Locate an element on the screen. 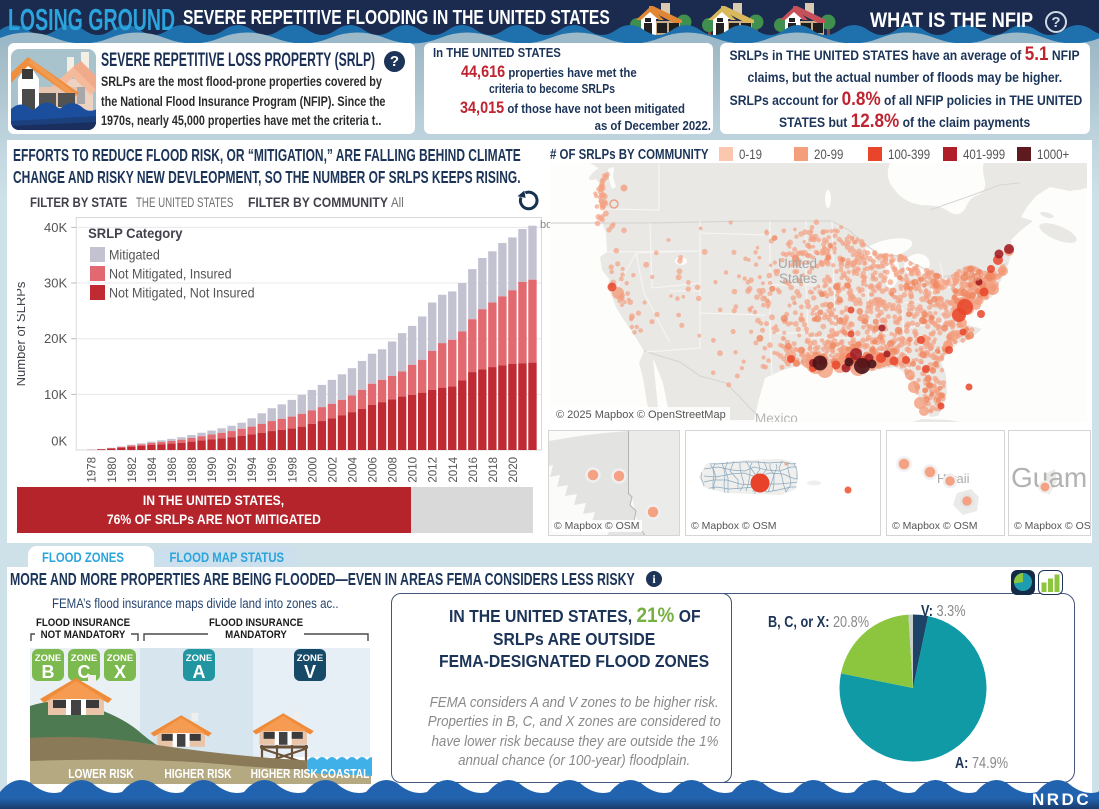 The image size is (1099, 809). svg-text: States is located at coordinates (798, 278).